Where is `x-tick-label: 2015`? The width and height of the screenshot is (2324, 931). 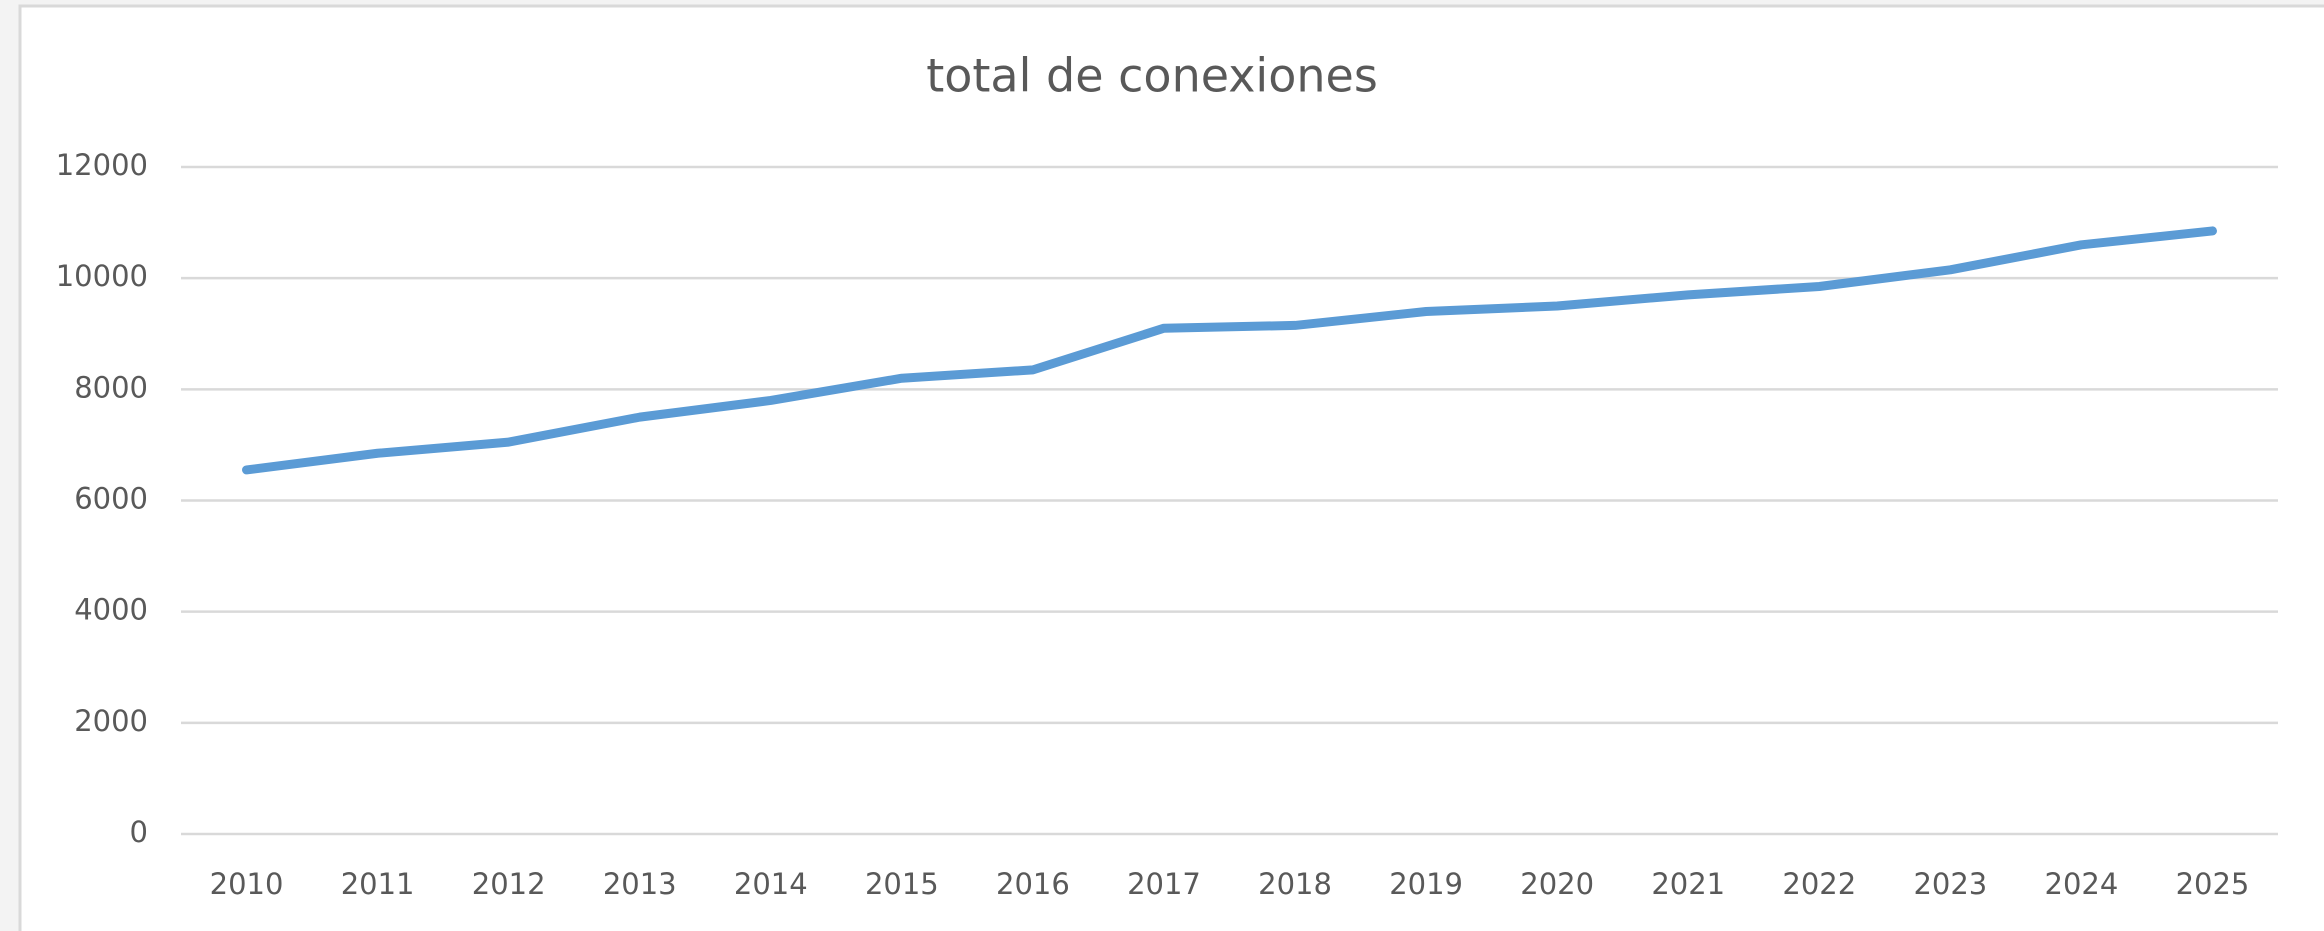
x-tick-label: 2015 is located at coordinates (902, 884).